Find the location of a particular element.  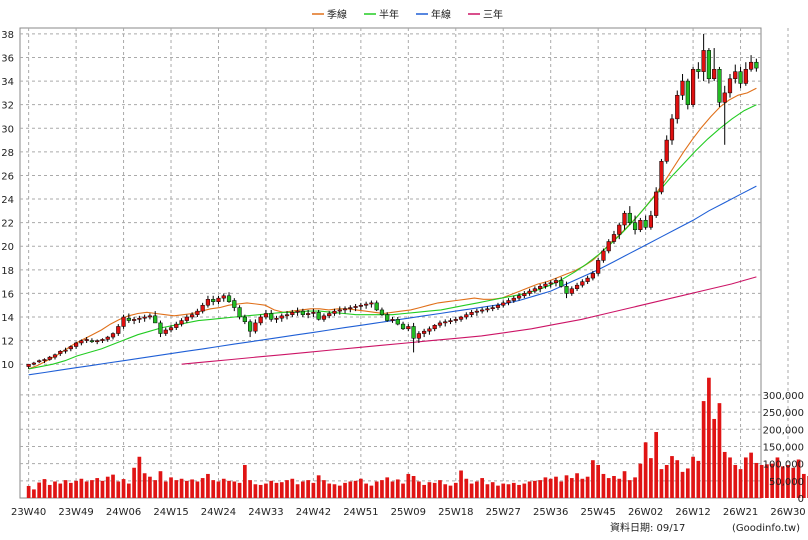

price-tick-label: 32 is located at coordinates (7, 106).